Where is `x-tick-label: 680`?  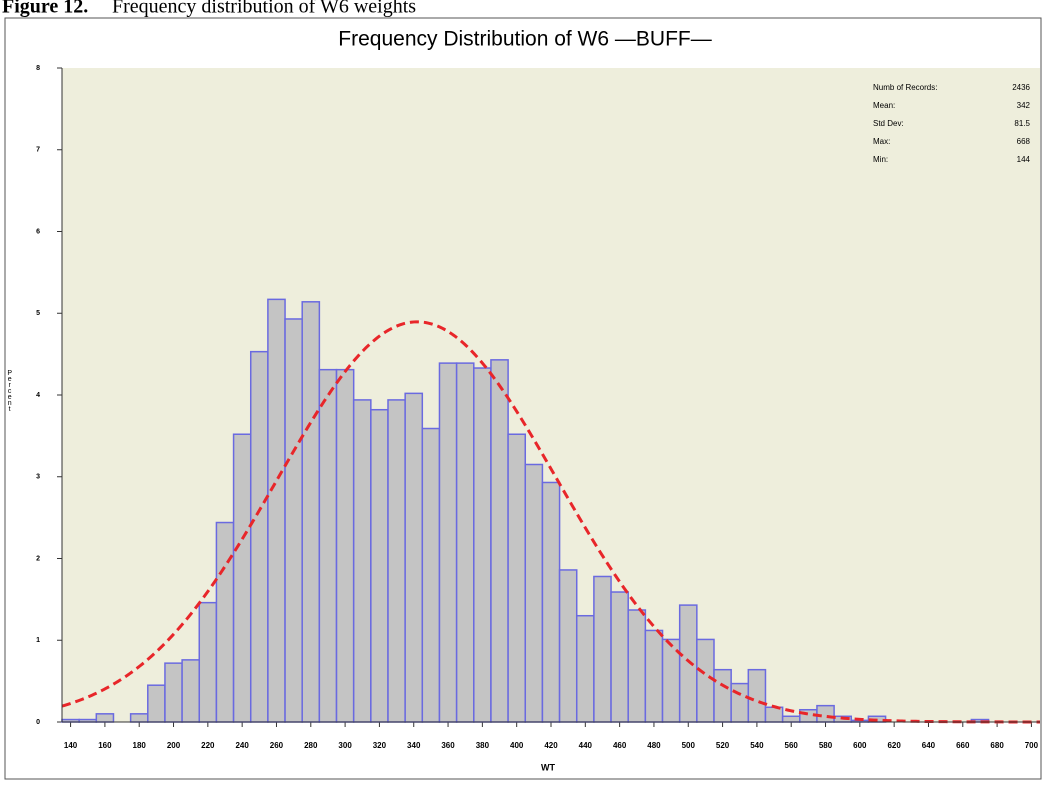 x-tick-label: 680 is located at coordinates (997, 745).